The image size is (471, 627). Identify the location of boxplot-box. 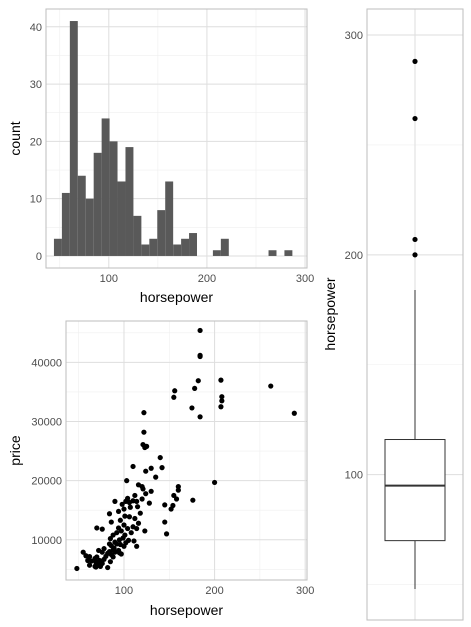
(415, 490).